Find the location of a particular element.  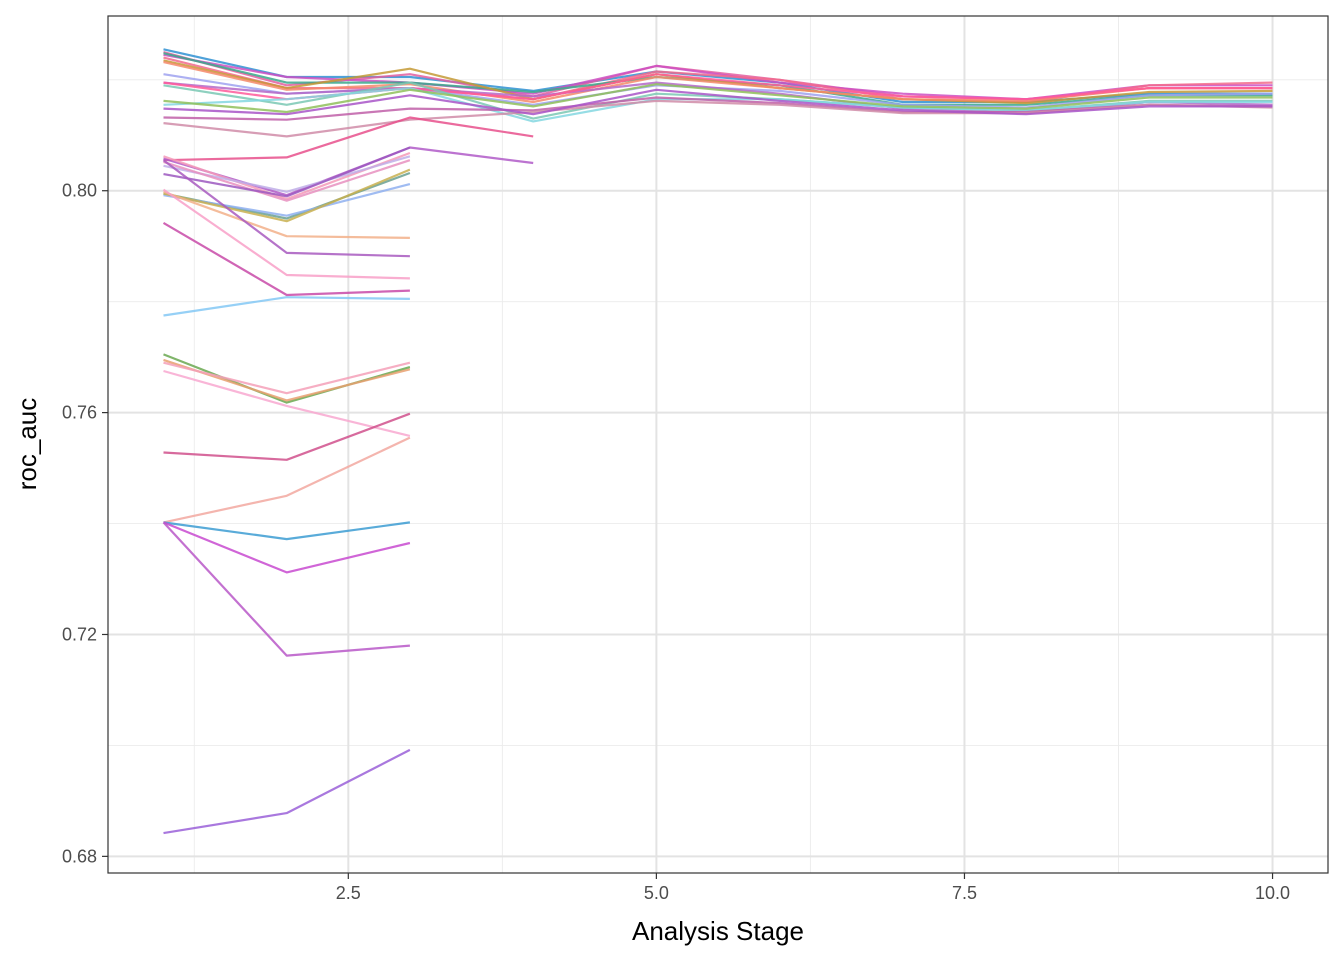

y-tick-label: 0.72 is located at coordinates (79, 634).